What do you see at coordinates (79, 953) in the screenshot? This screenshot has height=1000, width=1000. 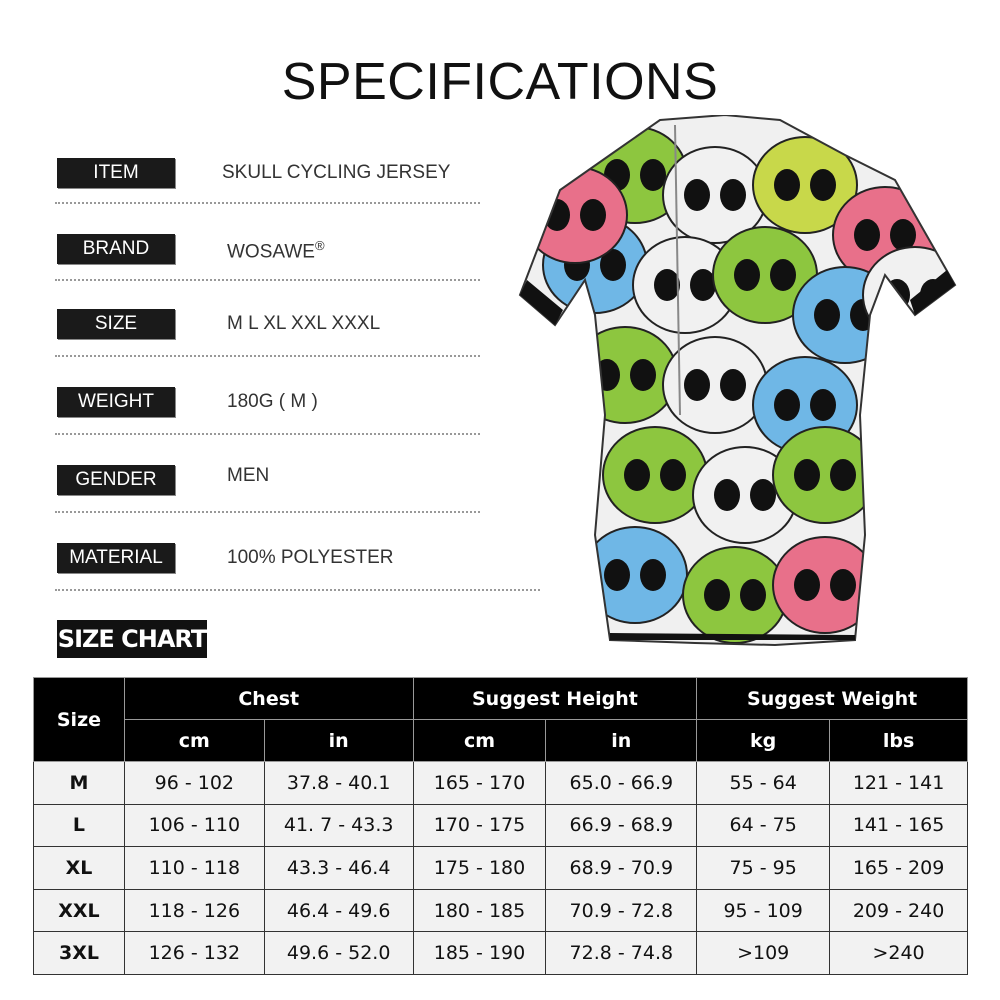 I see `size-cell: 3XL` at bounding box center [79, 953].